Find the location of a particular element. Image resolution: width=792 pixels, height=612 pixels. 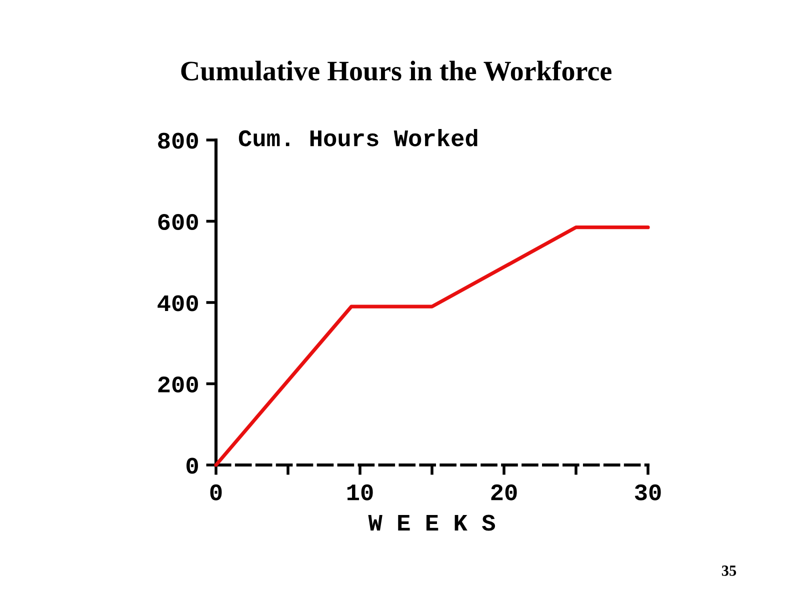

x-tick-label: 30 is located at coordinates (647, 492).